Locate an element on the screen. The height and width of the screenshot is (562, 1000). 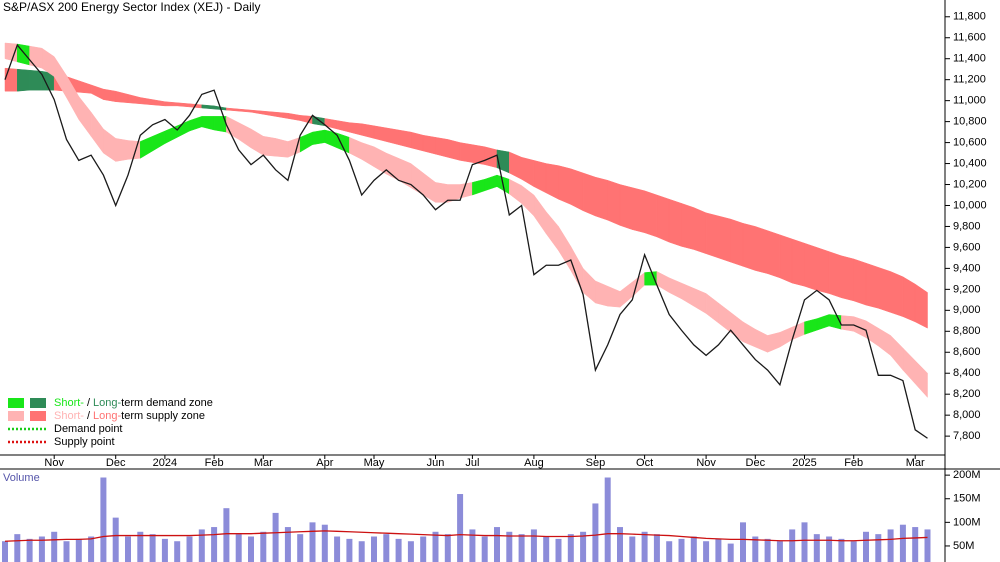
y-tick-label: 11,400 is located at coordinates (969, 59).